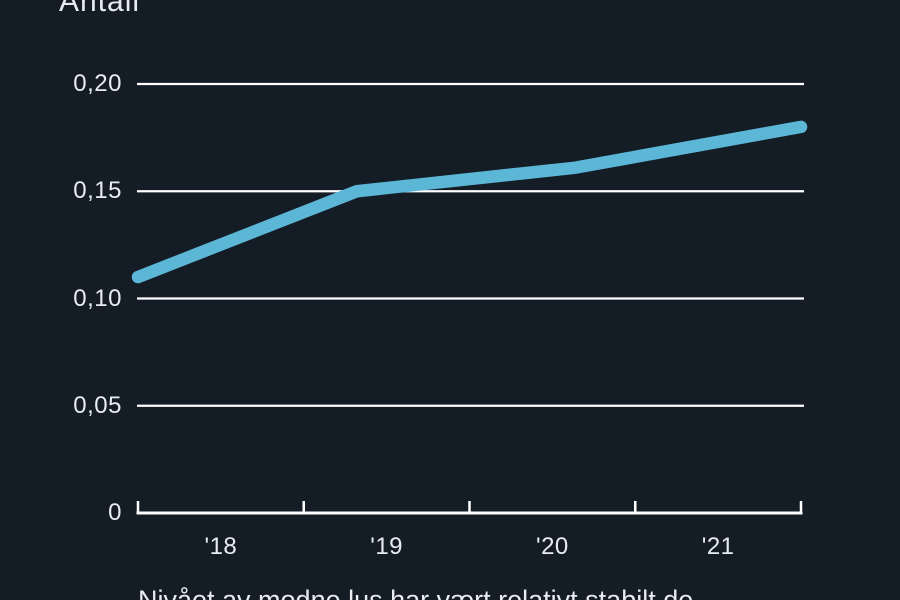 The image size is (900, 600). I want to click on x-axis-tick-label: '18, so click(221, 546).